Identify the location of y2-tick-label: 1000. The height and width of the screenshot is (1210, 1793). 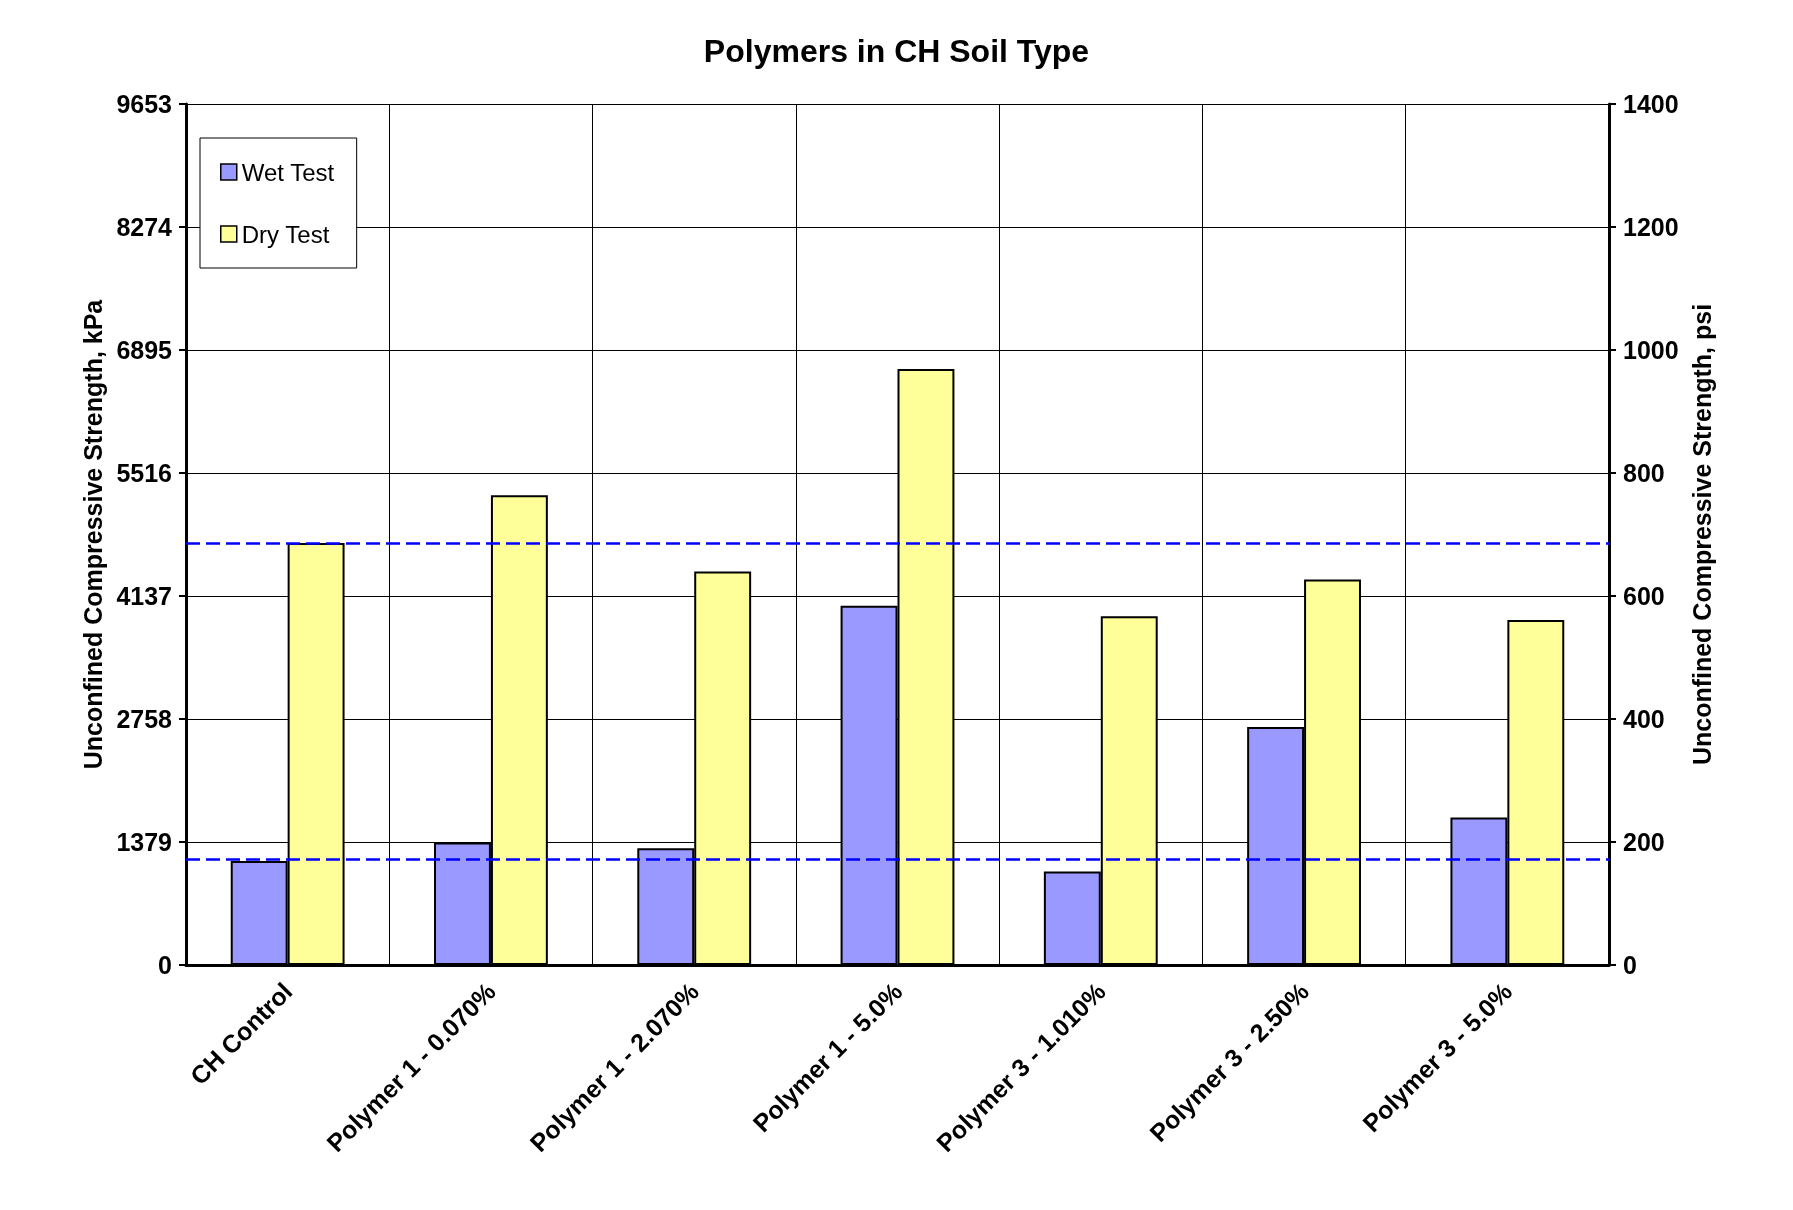
(1651, 350).